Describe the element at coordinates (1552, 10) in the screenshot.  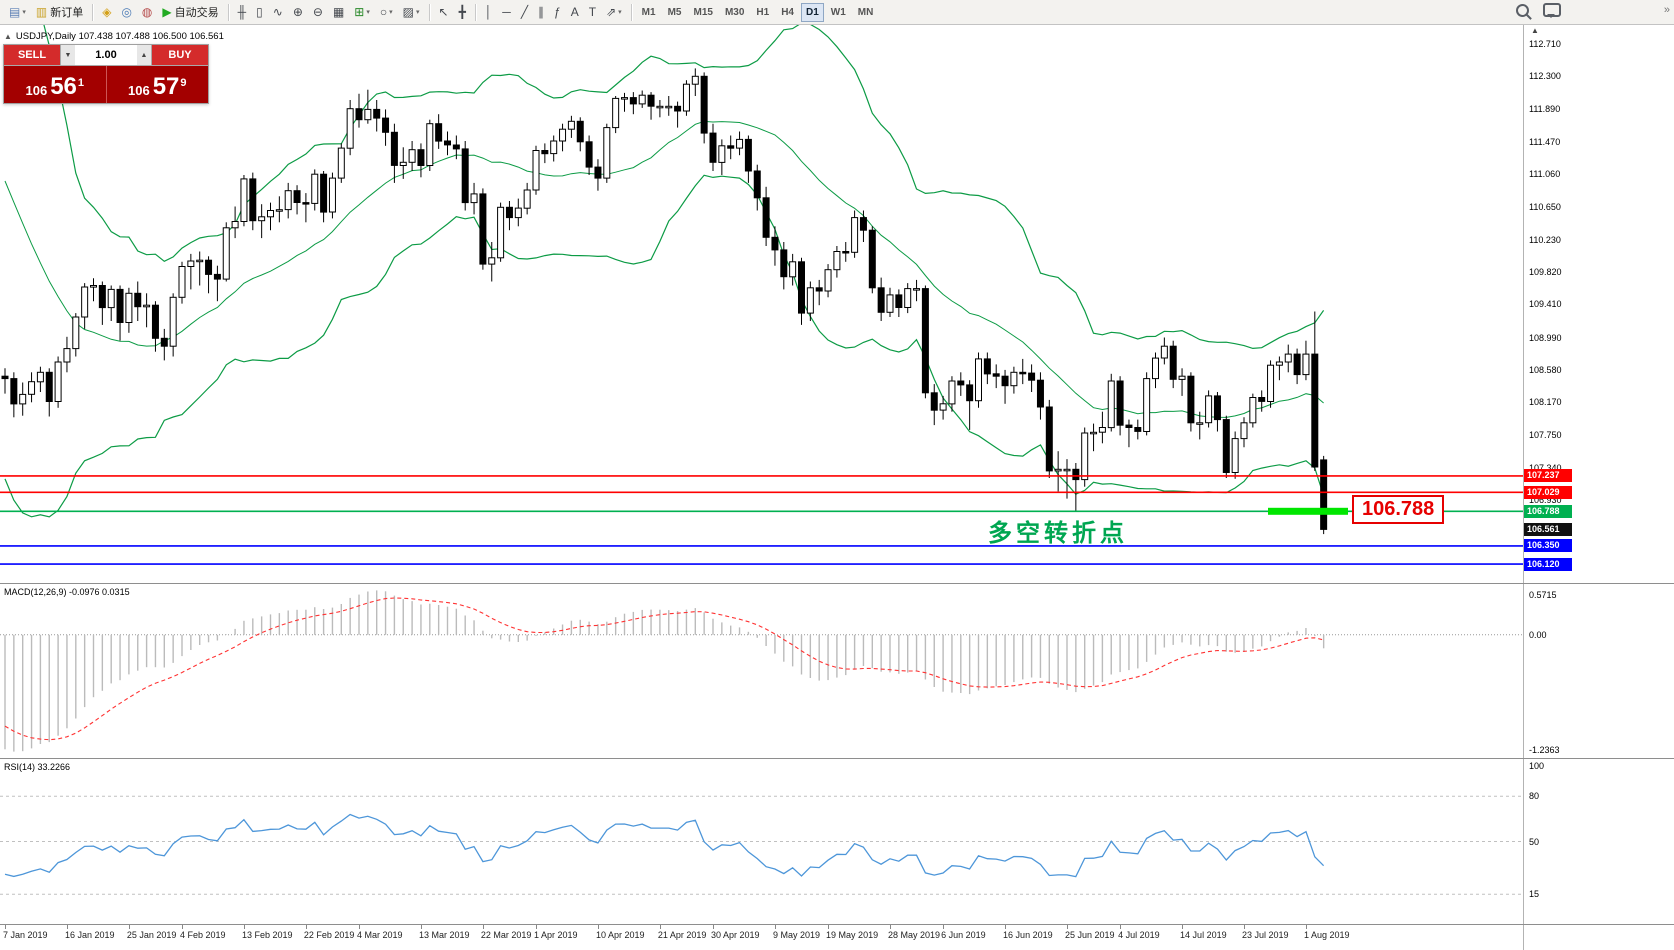
I see `chat-icon` at that location.